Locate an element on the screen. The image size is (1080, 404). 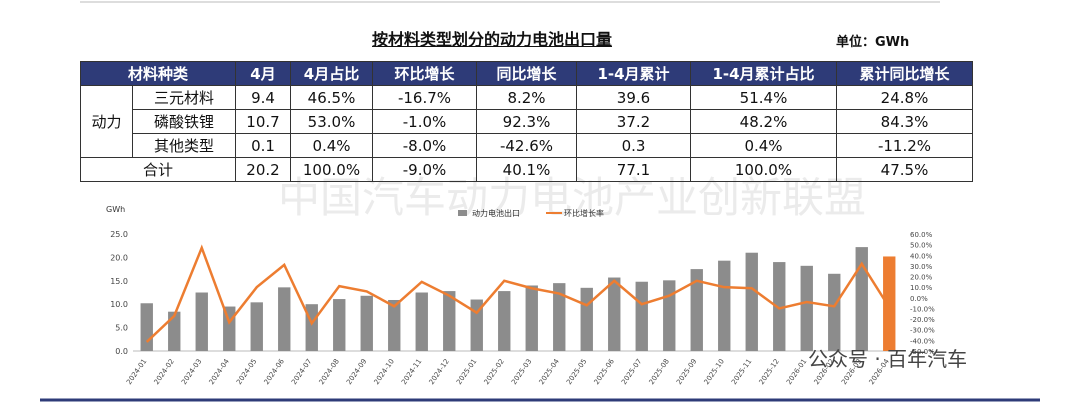
y2-tick-label: -50.0% is located at coordinates (922, 352).